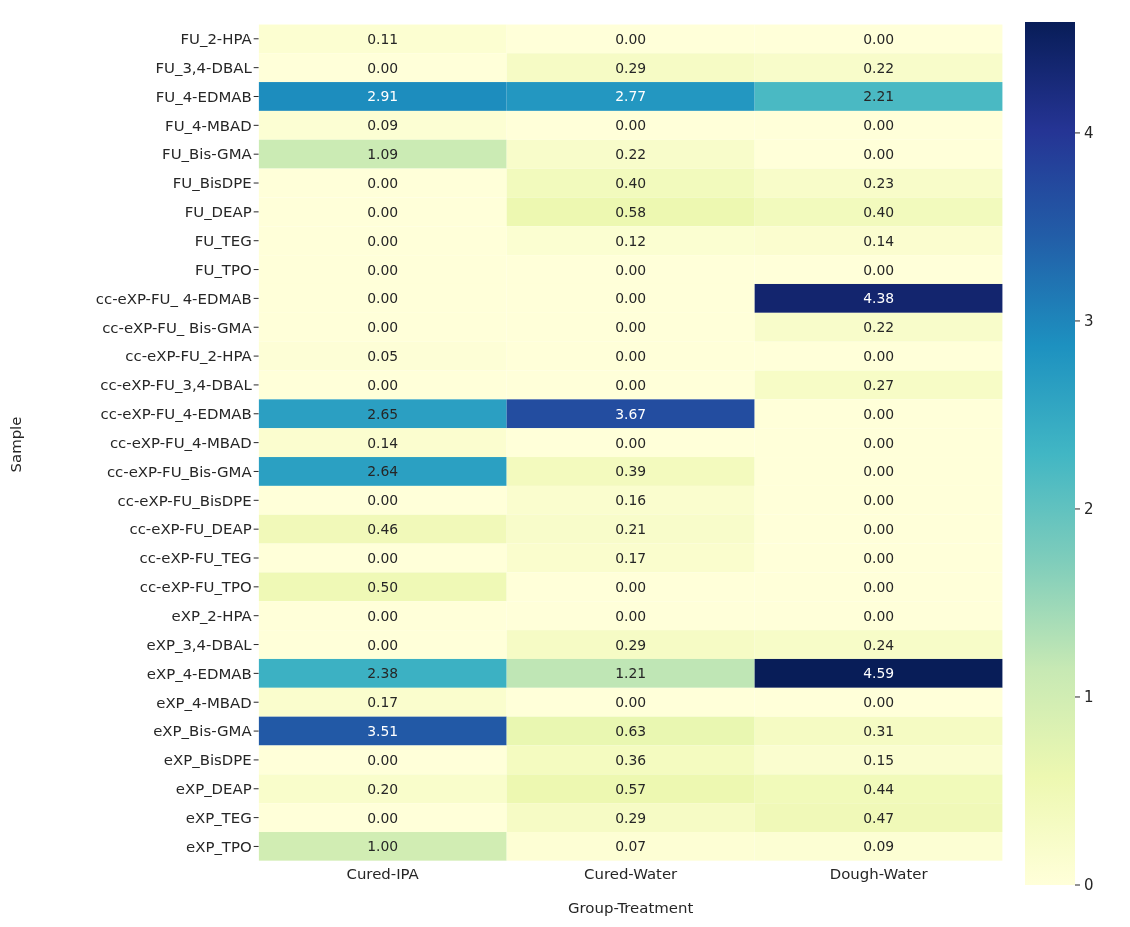 This screenshot has height=927, width=1130. Describe the element at coordinates (204, 702) in the screenshot. I see `y-tick-label: eXP_4-MBAD` at that location.